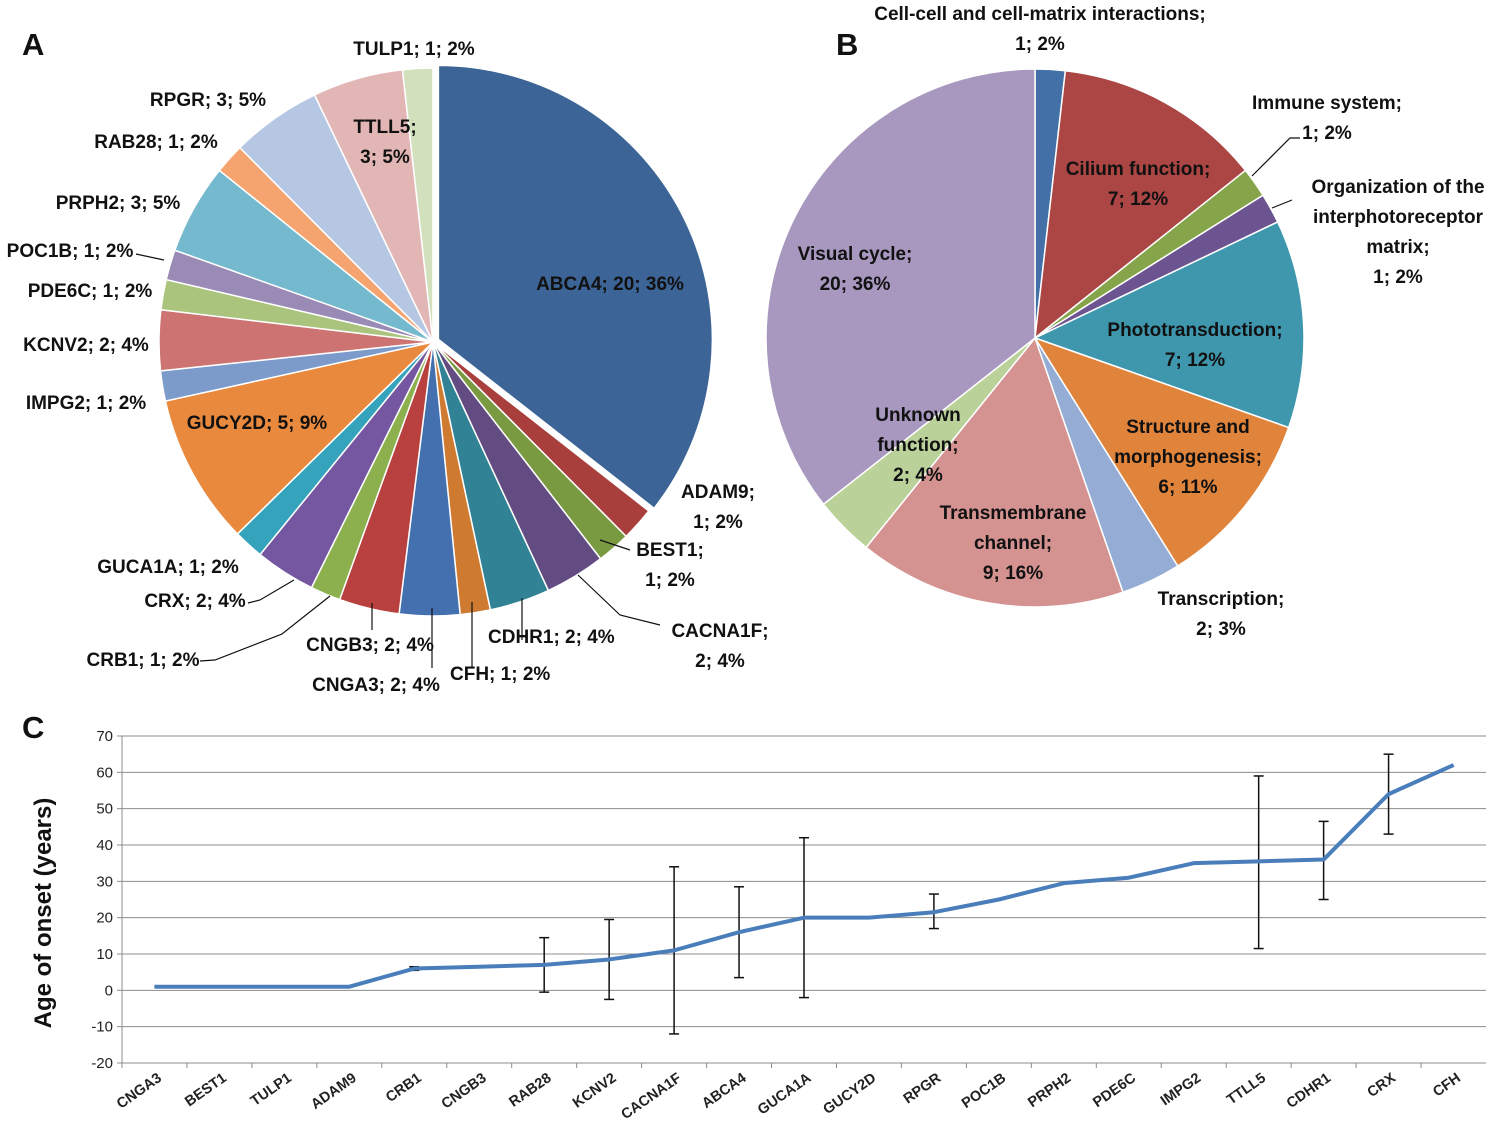 Image resolution: width=1502 pixels, height=1137 pixels. Describe the element at coordinates (205, 1090) in the screenshot. I see `x-tick-label-best1: BEST1` at that location.